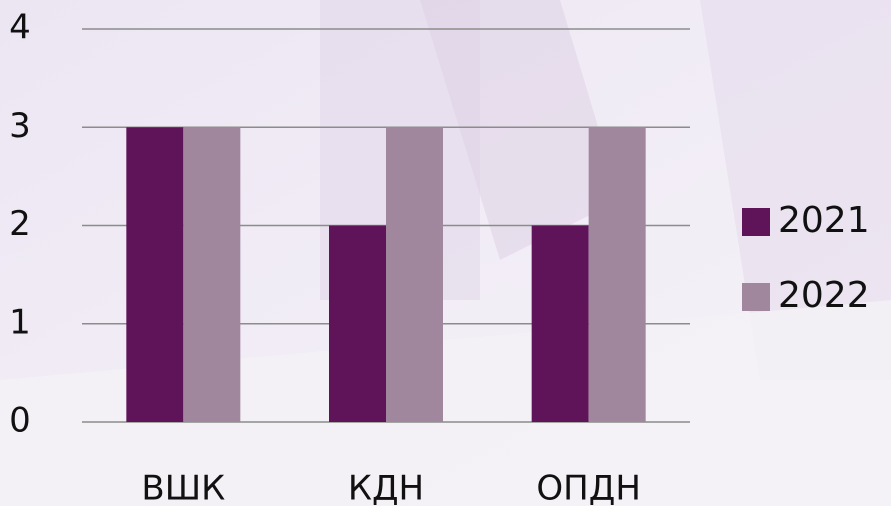  I want to click on legend-label: 2022, so click(824, 295).